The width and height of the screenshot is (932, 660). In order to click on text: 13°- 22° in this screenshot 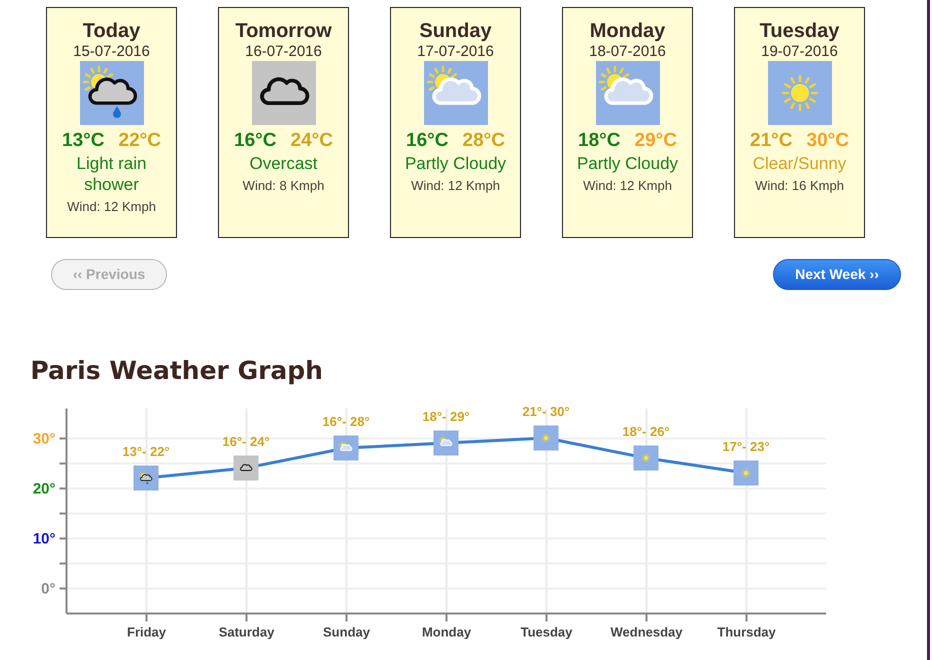, I will do `click(146, 451)`.